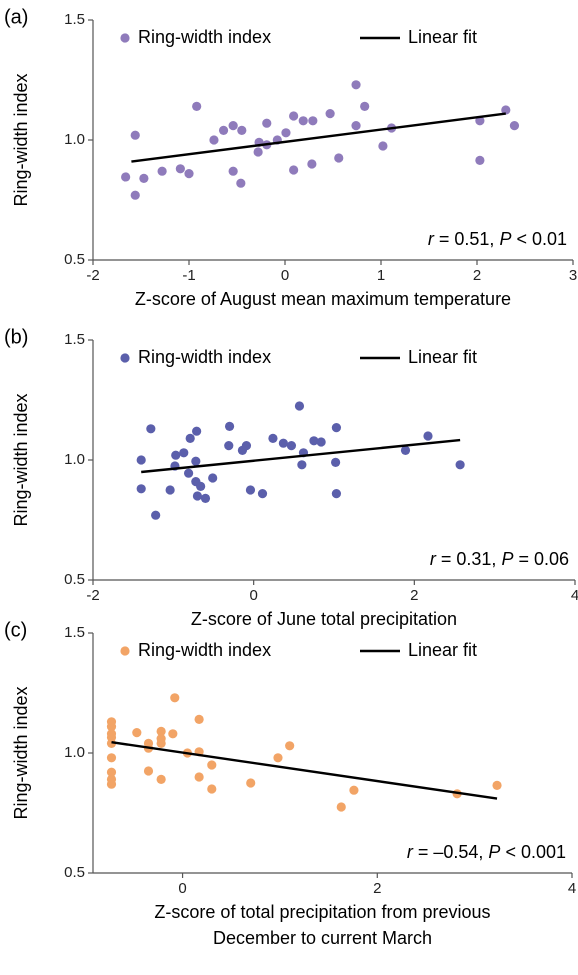 The image size is (578, 975). Describe the element at coordinates (188, 275) in the screenshot. I see `x-tick-label: -1` at that location.